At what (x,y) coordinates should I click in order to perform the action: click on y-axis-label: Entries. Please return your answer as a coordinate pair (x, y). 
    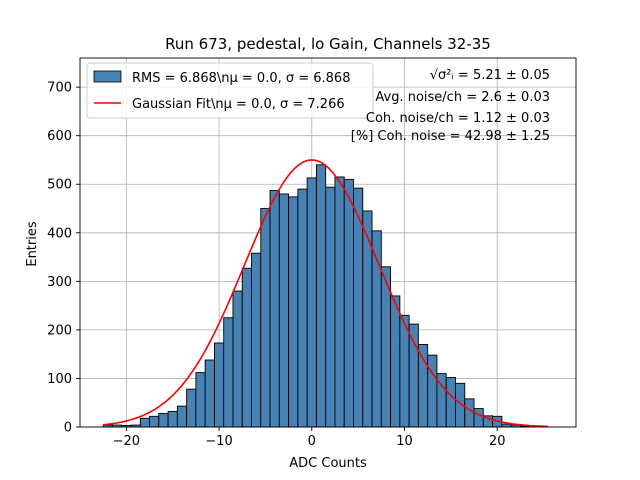
    Looking at the image, I should click on (32, 244).